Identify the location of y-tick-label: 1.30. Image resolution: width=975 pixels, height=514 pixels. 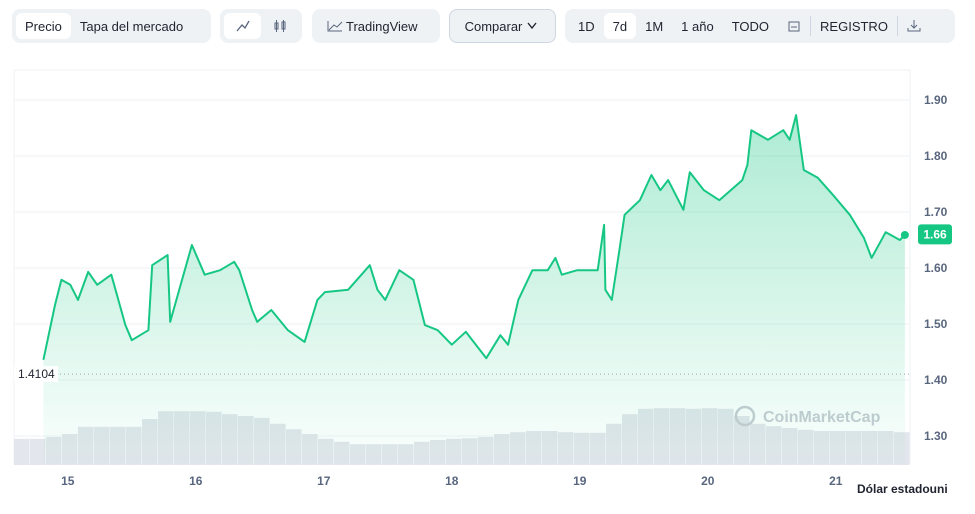
(936, 436).